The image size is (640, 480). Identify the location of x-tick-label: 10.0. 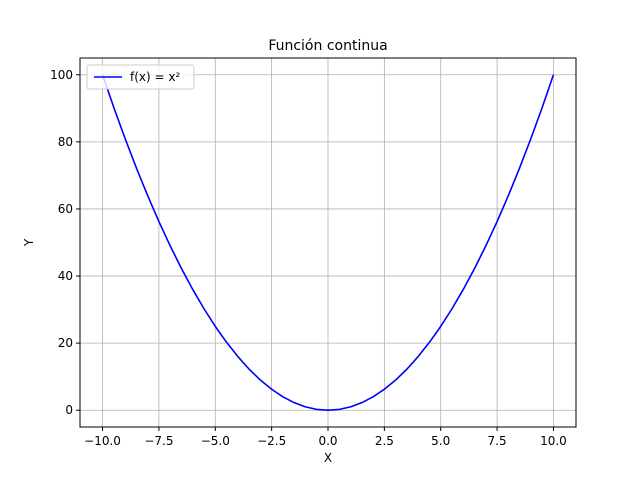
(553, 441).